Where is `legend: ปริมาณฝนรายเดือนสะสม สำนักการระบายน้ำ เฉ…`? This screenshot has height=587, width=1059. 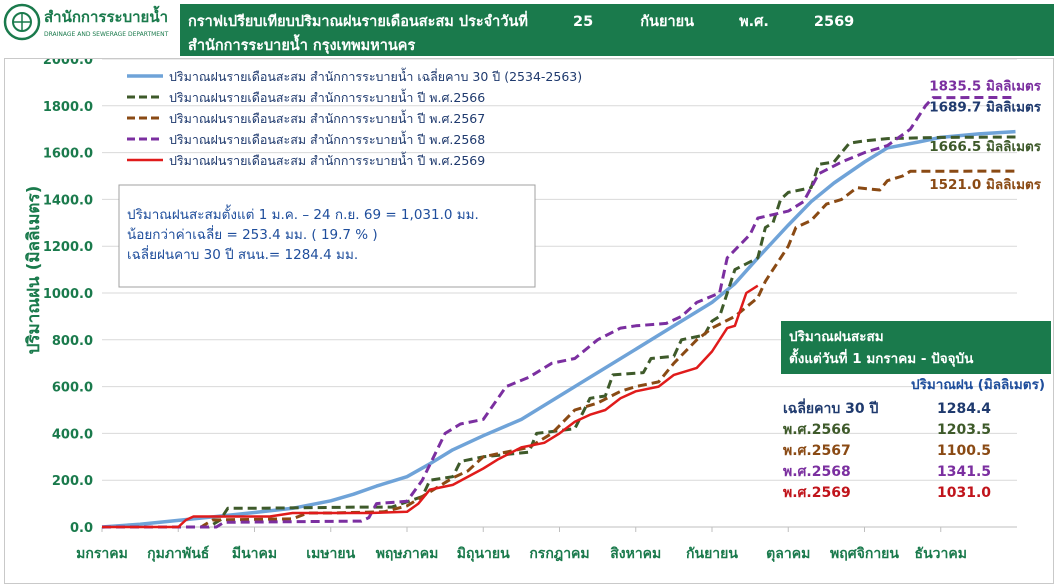 legend: ปริมาณฝนรายเดือนสะสม สำนักการระบายน้ำ เฉ… is located at coordinates (354, 117).